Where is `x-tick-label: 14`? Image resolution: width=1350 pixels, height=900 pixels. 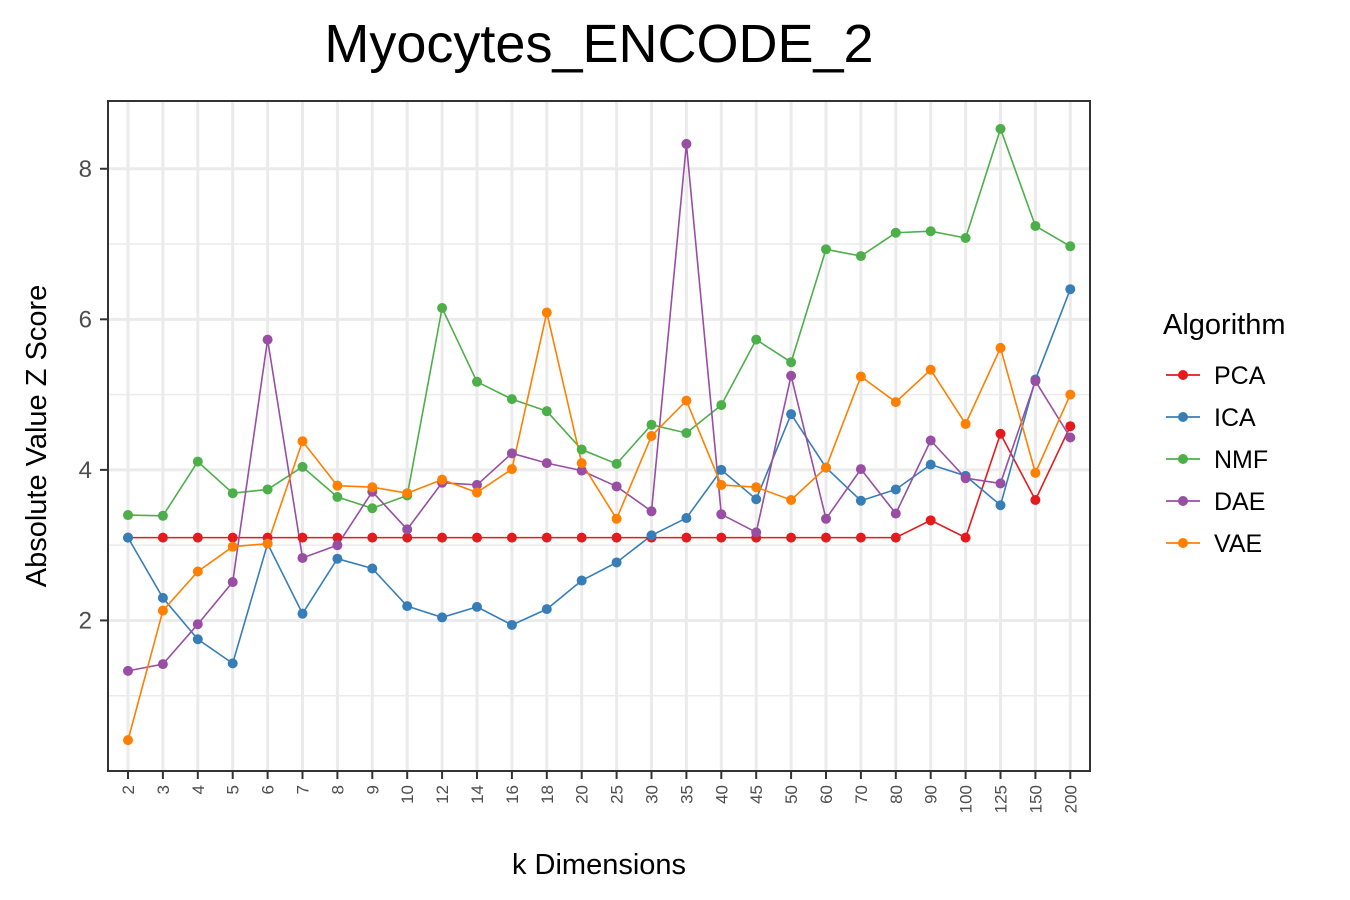
x-tick-label: 14 is located at coordinates (477, 794).